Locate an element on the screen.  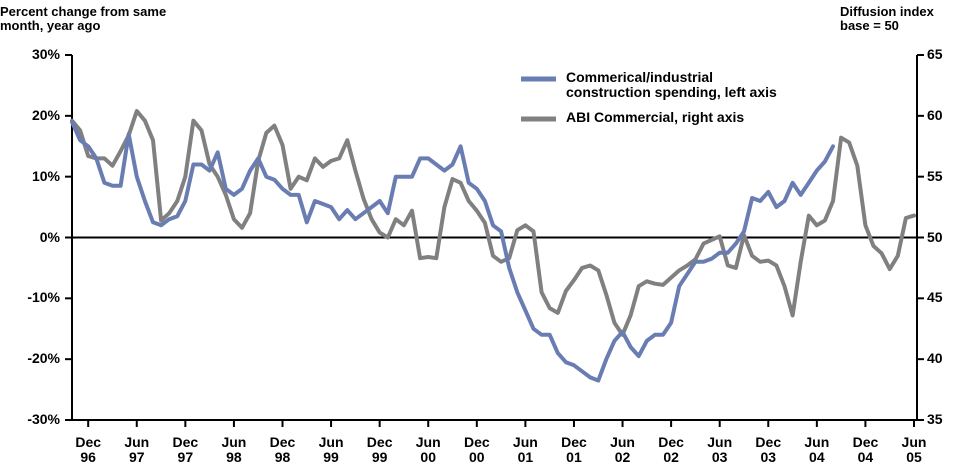
x-tick-label: Jun 02 is located at coordinates (622, 449).